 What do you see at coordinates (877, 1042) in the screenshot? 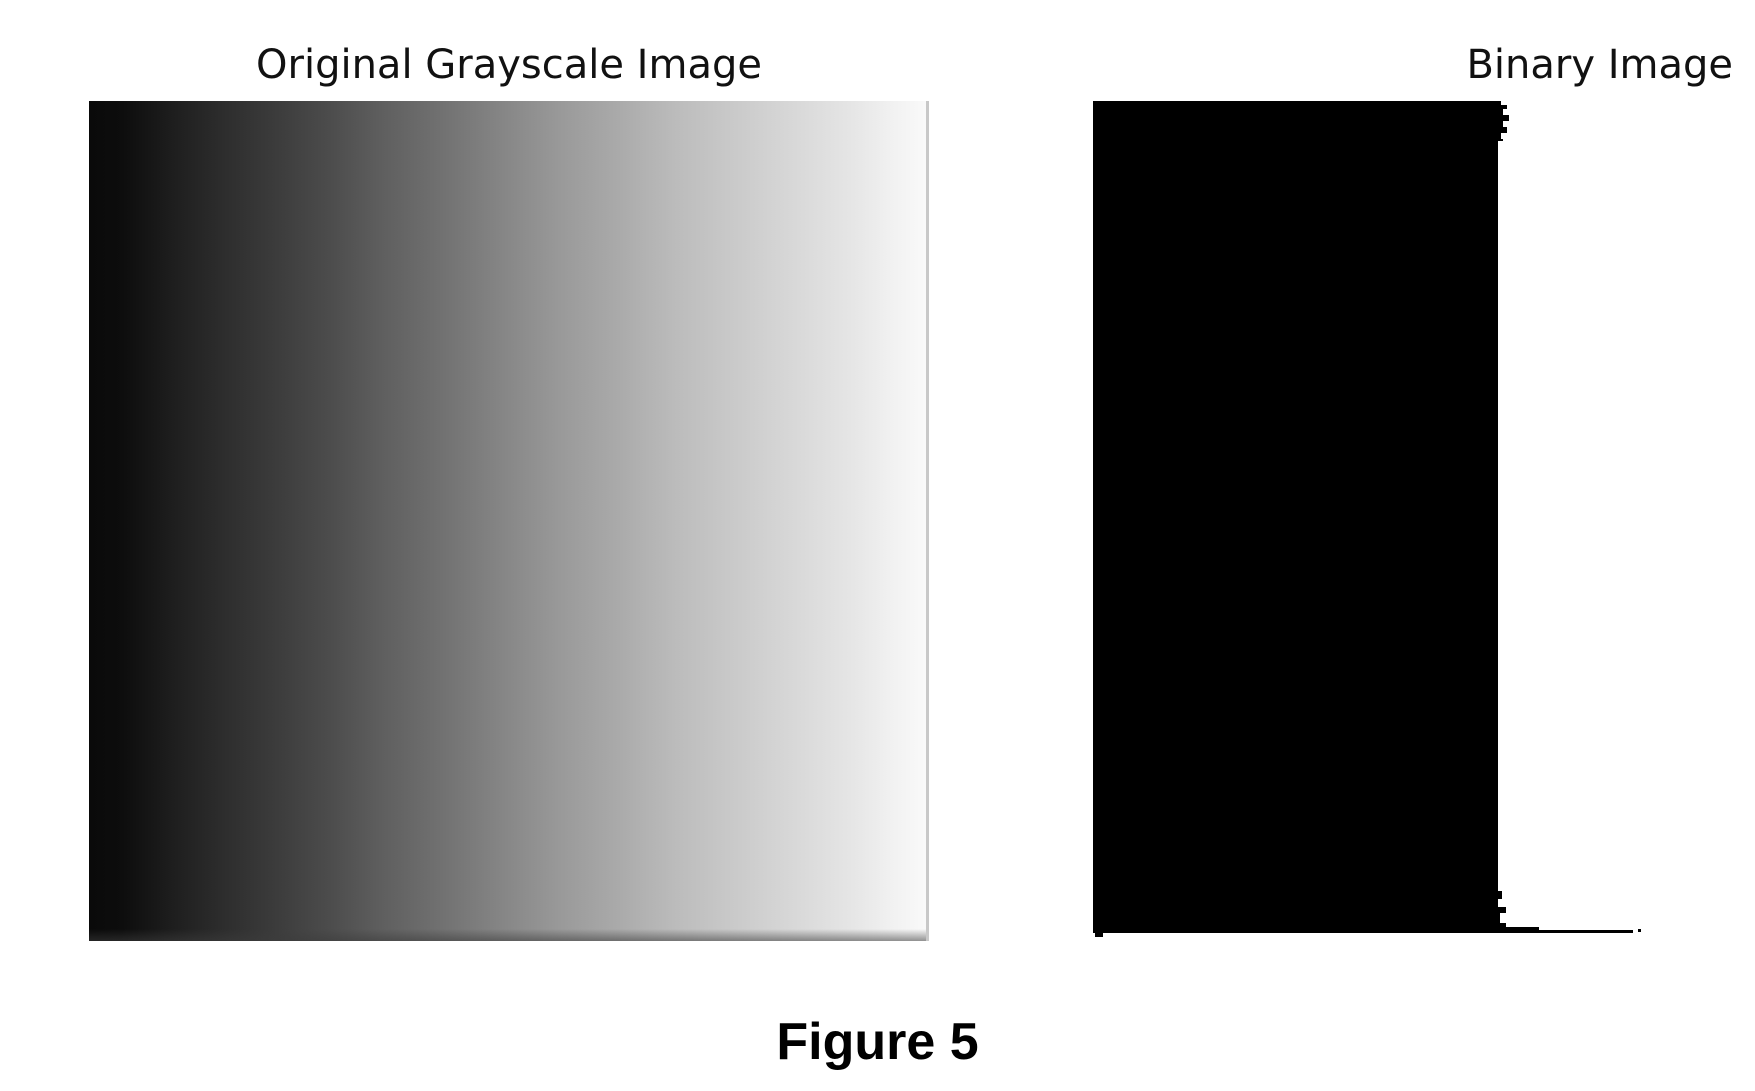
I see `figure-caption: Figure 5` at bounding box center [877, 1042].